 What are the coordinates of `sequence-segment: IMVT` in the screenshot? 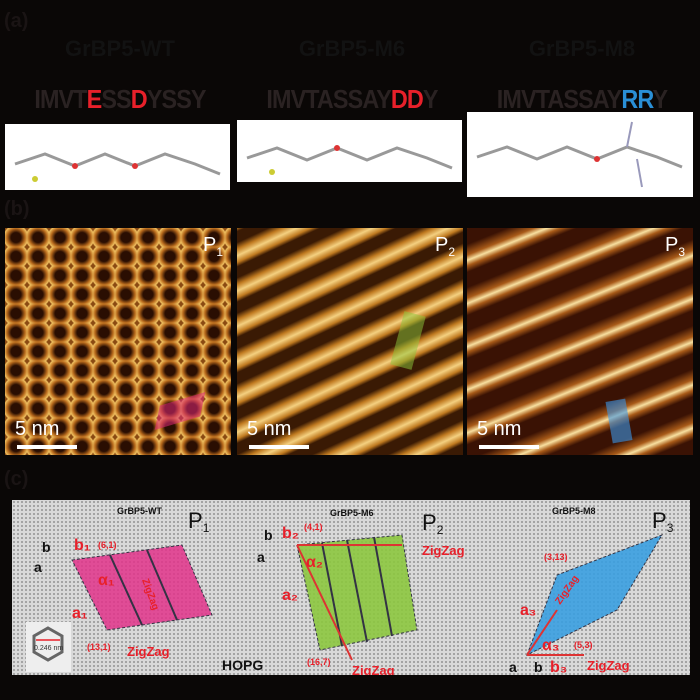 It's located at (60, 99).